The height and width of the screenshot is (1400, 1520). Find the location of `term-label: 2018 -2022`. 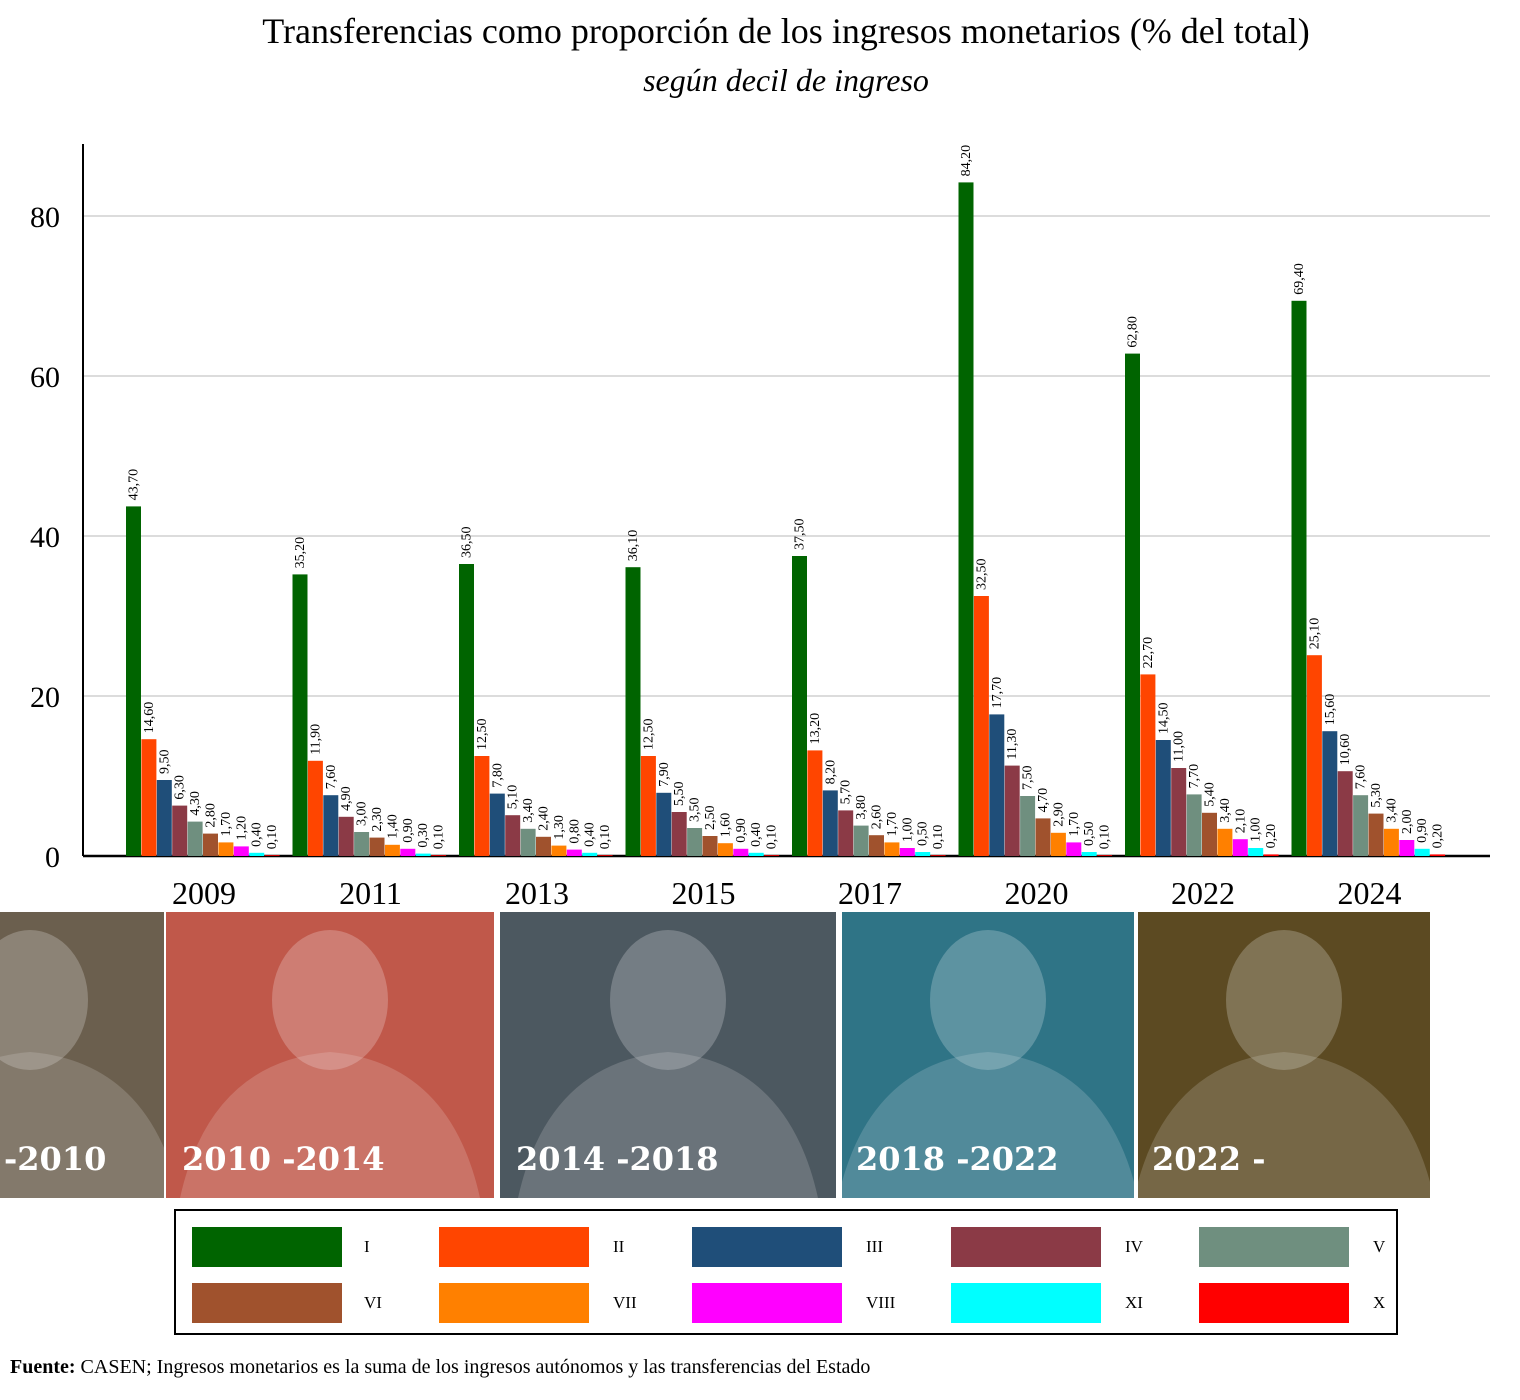

term-label: 2018 -2022 is located at coordinates (957, 1159).